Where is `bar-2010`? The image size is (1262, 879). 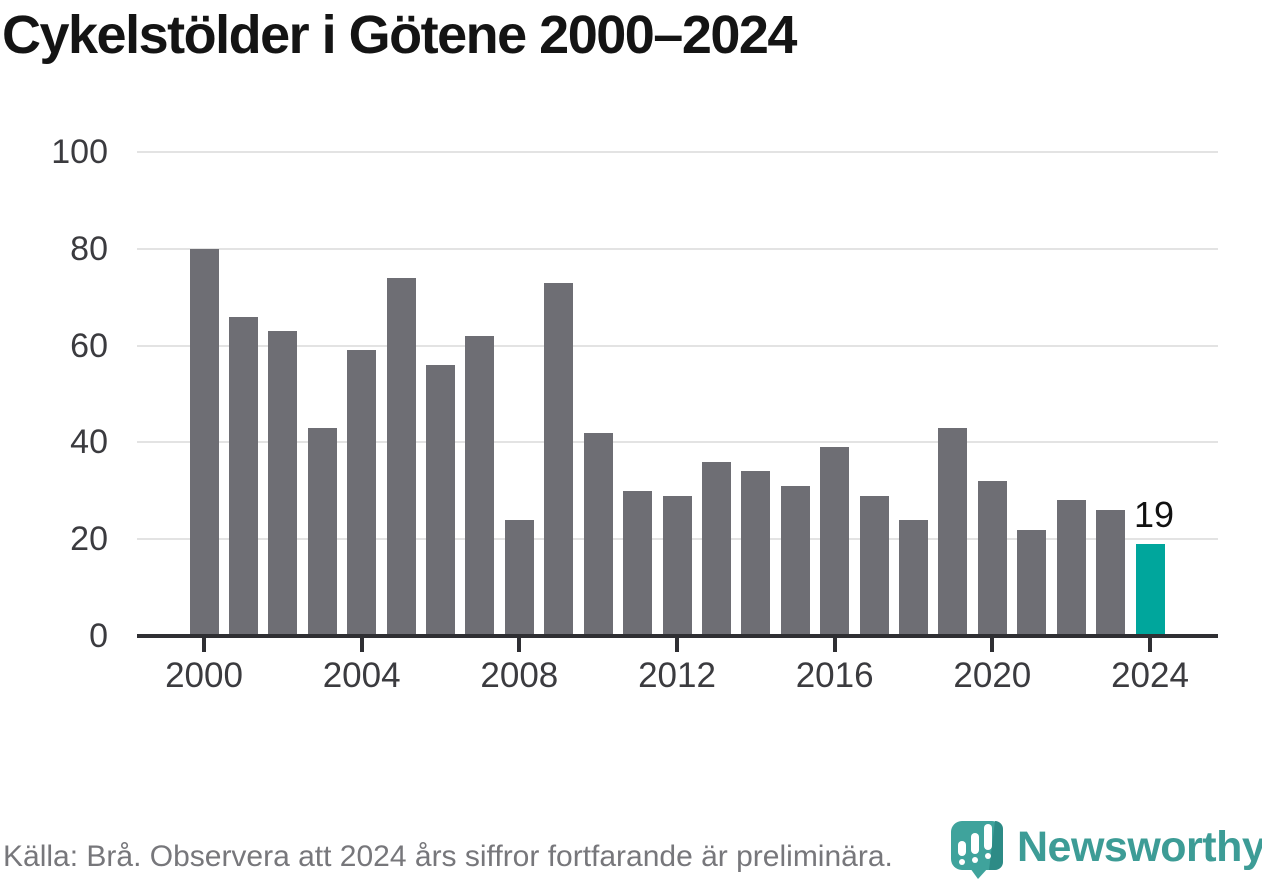
bar-2010 is located at coordinates (598, 534).